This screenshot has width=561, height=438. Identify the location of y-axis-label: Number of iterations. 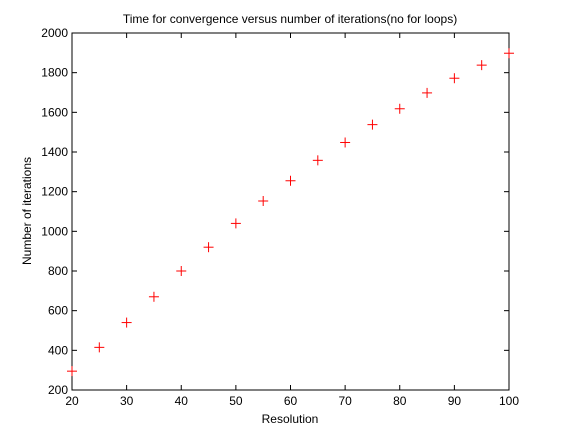
(27, 211).